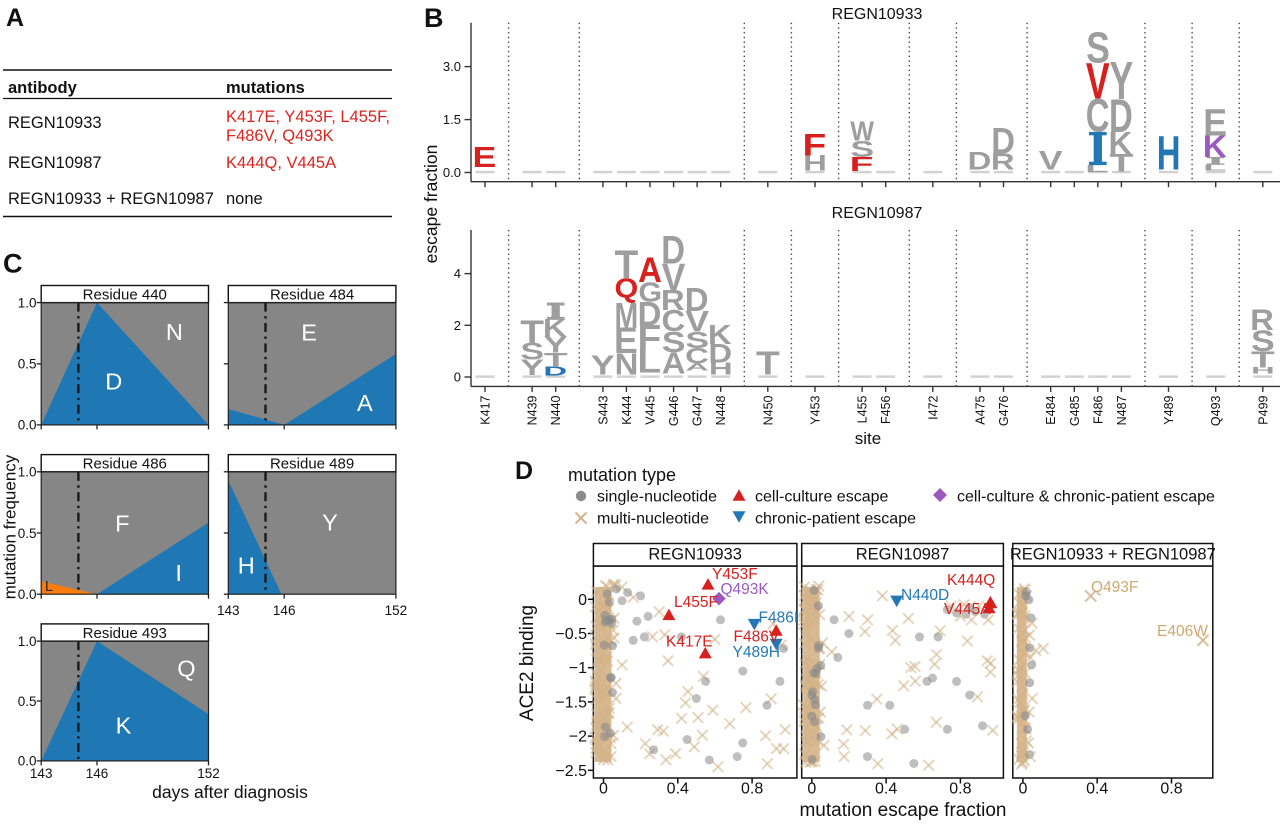  I want to click on svg-text: REGN10987, so click(903, 555).